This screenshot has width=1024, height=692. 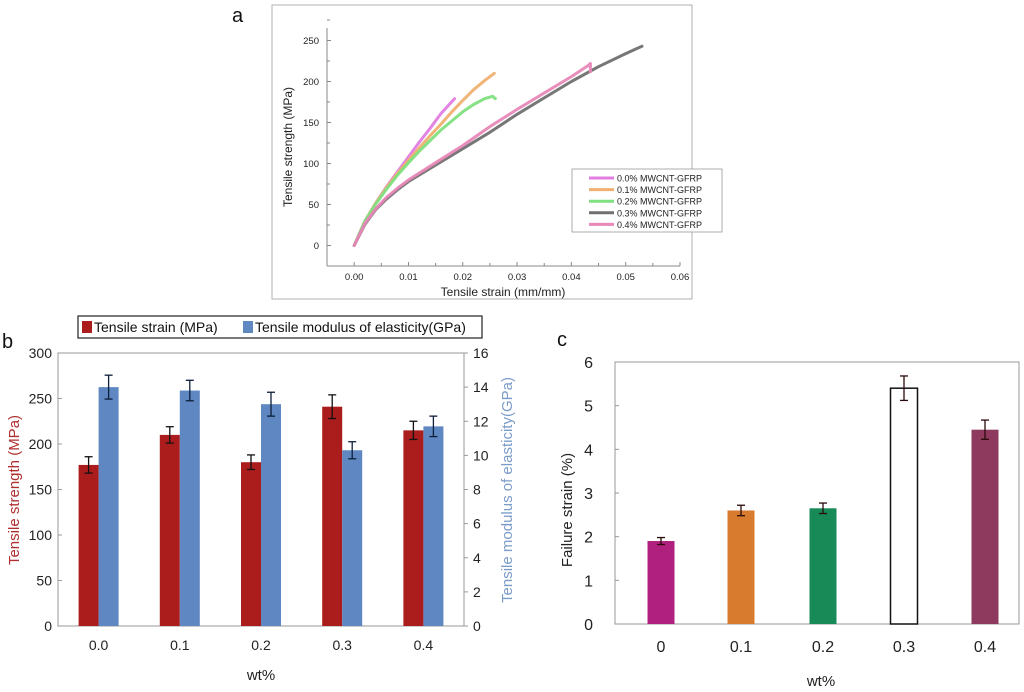 What do you see at coordinates (661, 647) in the screenshot?
I see `c-x-tick-label: 0` at bounding box center [661, 647].